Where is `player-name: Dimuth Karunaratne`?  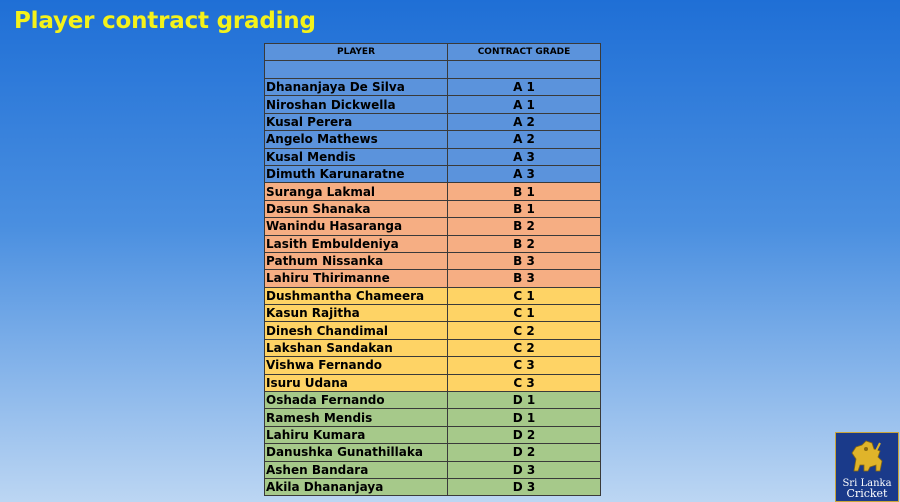
player-name: Dimuth Karunaratne is located at coordinates (356, 174).